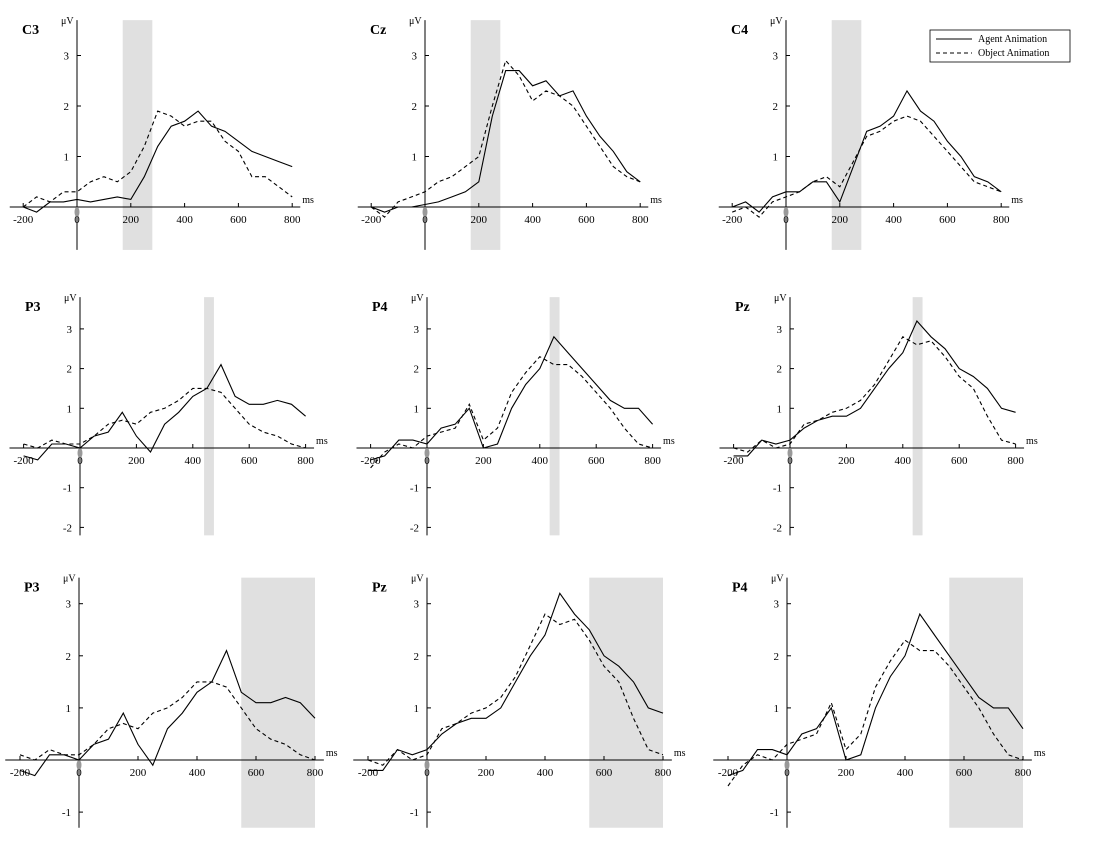  I want to click on panel: -200 0 200 400 600 800 -2 -1 1 2 3 μV ms P3, so click(168, 414).